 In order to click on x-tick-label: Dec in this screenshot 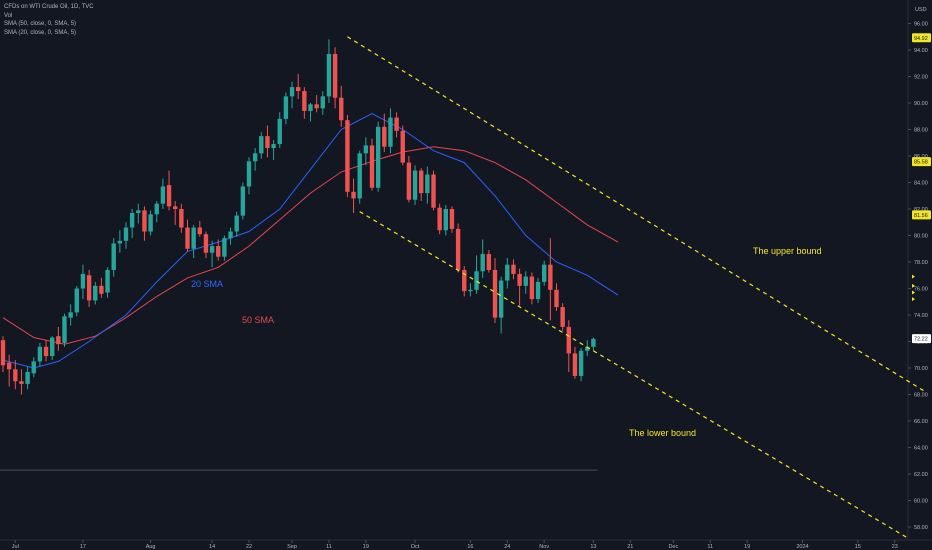, I will do `click(673, 547)`.